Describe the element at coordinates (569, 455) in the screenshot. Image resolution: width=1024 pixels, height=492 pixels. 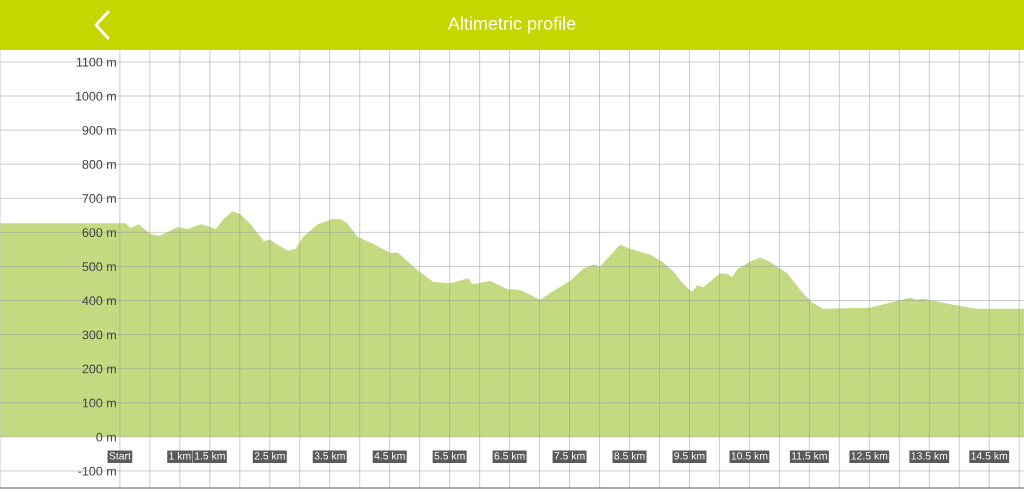
I see `x-tick-label: 7.5 km` at that location.